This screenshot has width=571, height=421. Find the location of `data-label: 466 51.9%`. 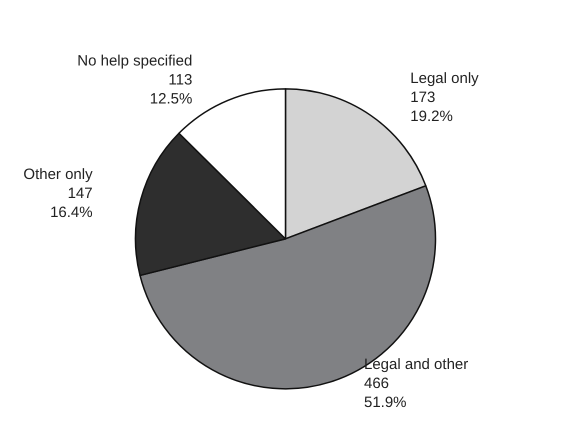

data-label: 466 51.9% is located at coordinates (385, 393).